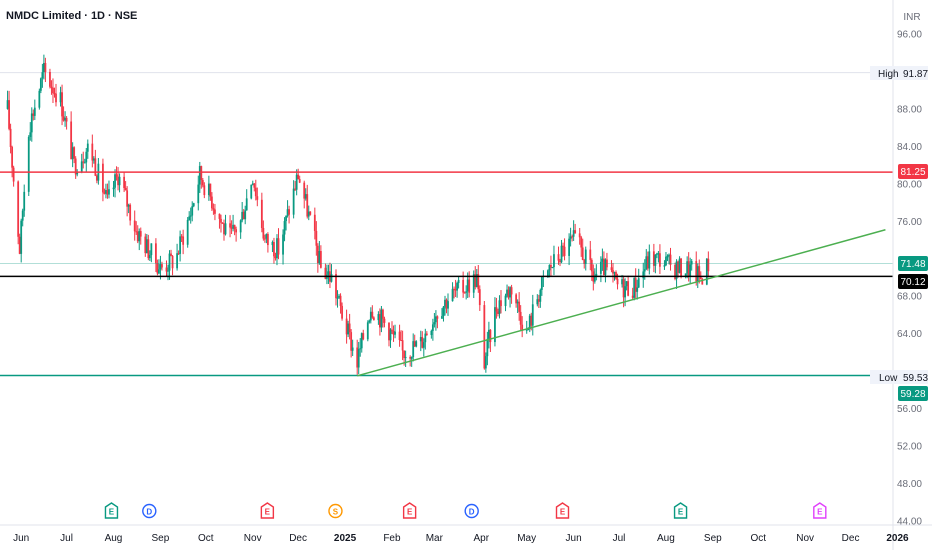 Image resolution: width=932 pixels, height=550 pixels. I want to click on y-tick-label: 48.00, so click(909, 484).